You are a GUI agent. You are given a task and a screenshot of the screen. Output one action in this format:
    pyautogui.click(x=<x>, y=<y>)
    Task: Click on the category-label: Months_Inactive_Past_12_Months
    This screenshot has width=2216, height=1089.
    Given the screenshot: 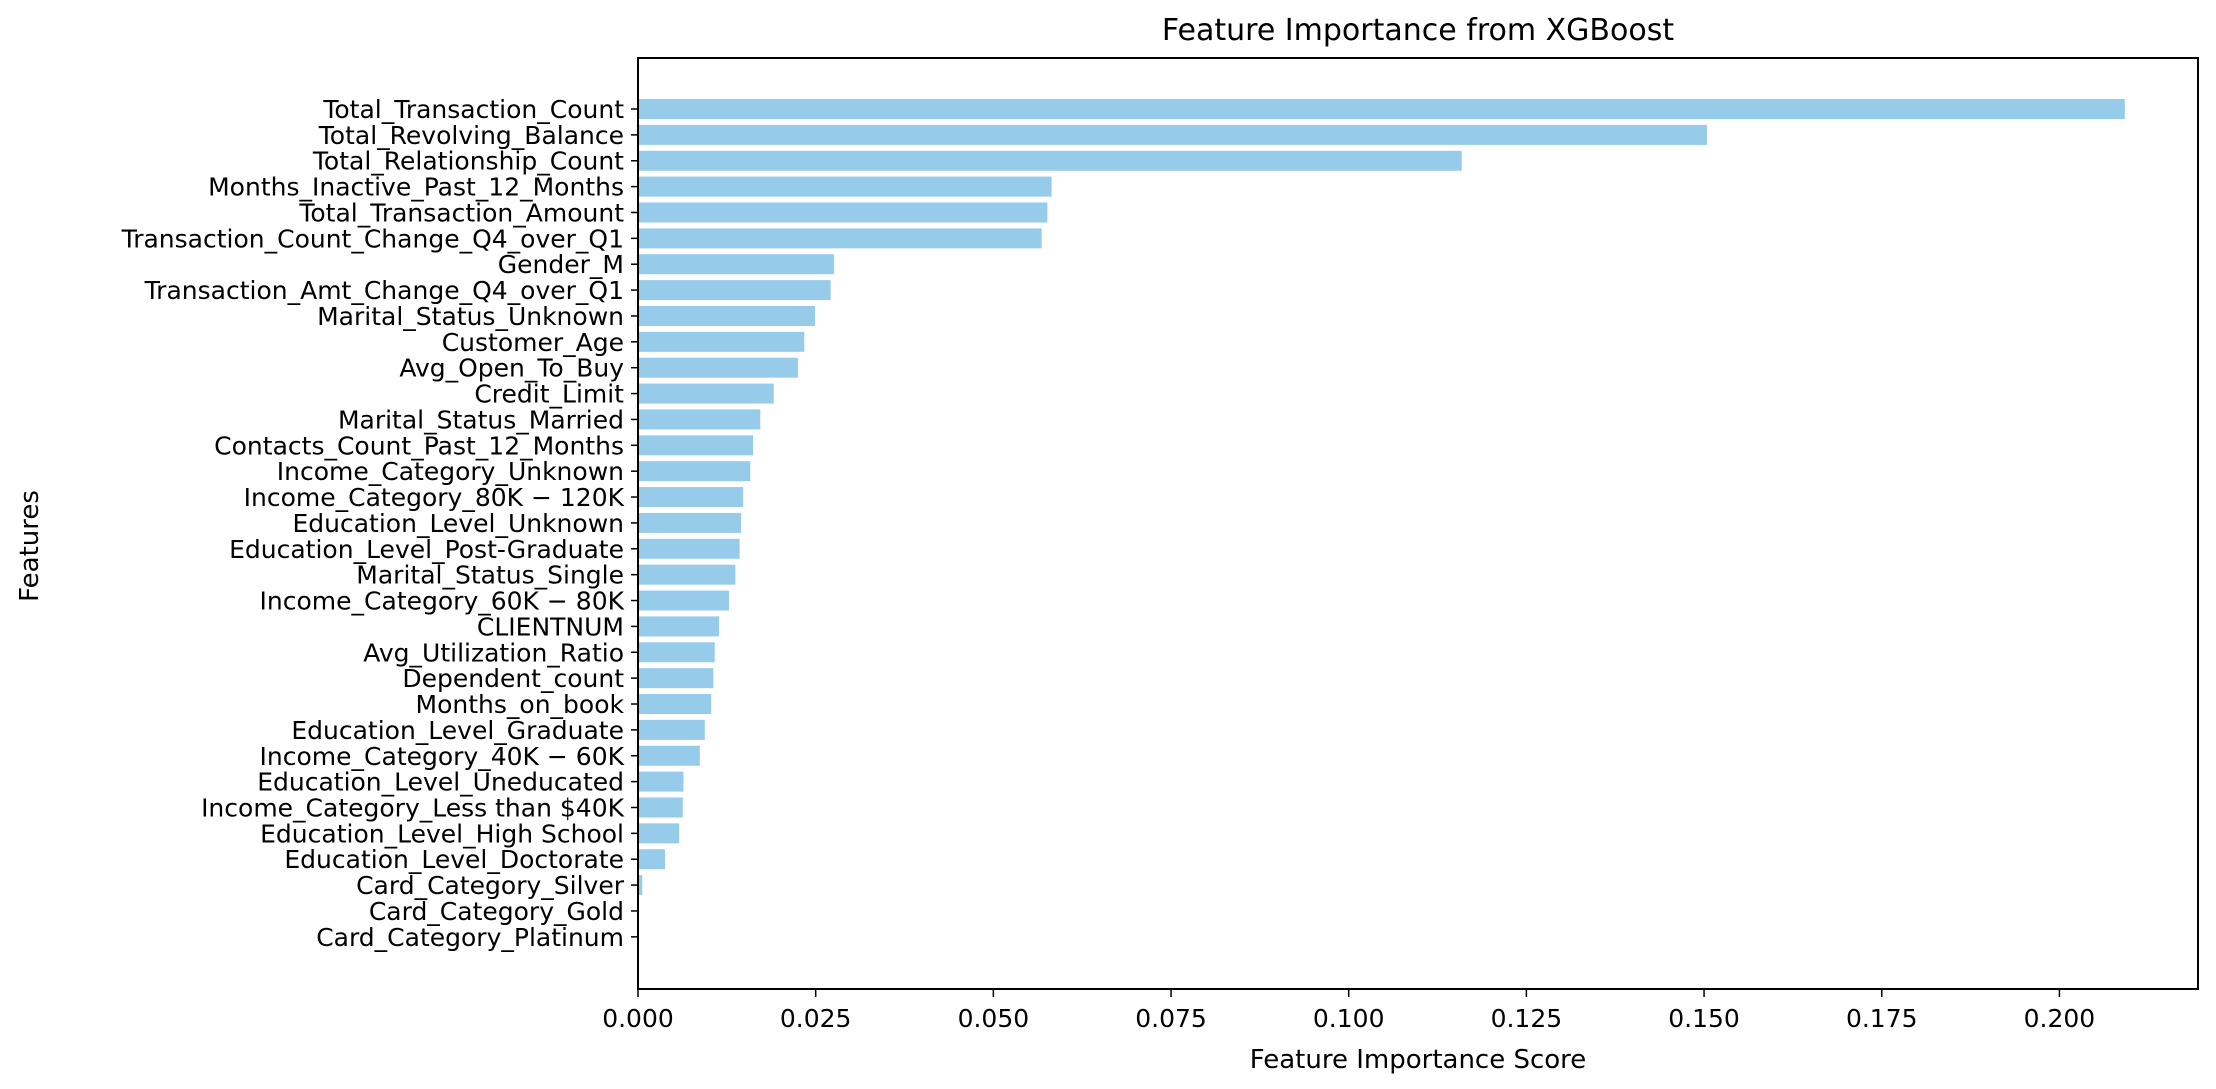 What is the action you would take?
    pyautogui.click(x=416, y=187)
    